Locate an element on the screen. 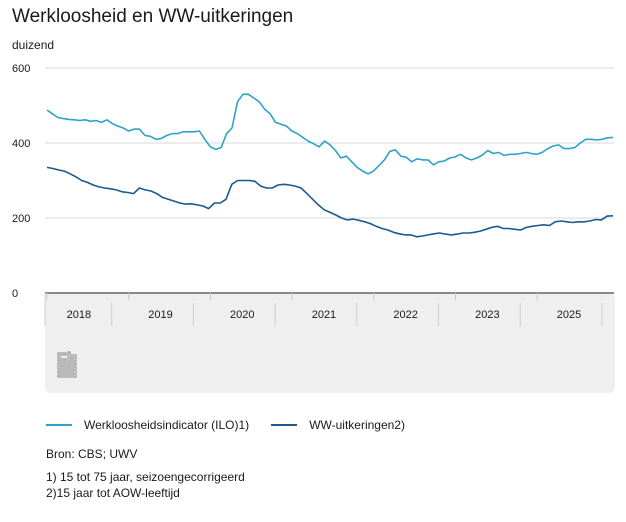  y-axis-ticks: 0 200 400 600 is located at coordinates (21, 181).